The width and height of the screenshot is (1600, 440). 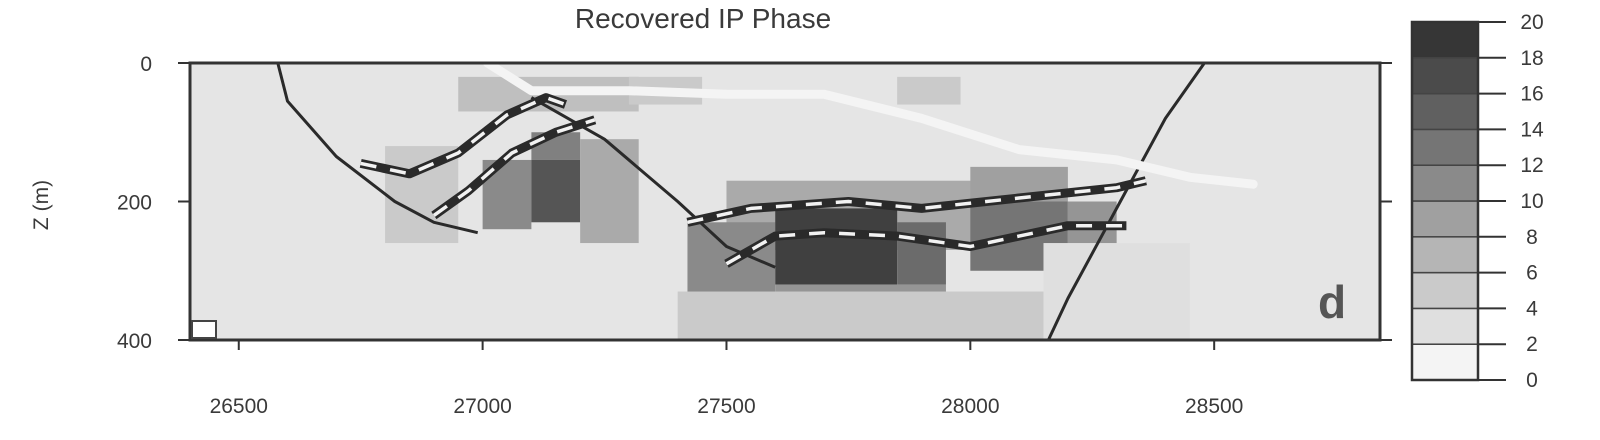 What do you see at coordinates (239, 406) in the screenshot?
I see `x-tick-label: 26500` at bounding box center [239, 406].